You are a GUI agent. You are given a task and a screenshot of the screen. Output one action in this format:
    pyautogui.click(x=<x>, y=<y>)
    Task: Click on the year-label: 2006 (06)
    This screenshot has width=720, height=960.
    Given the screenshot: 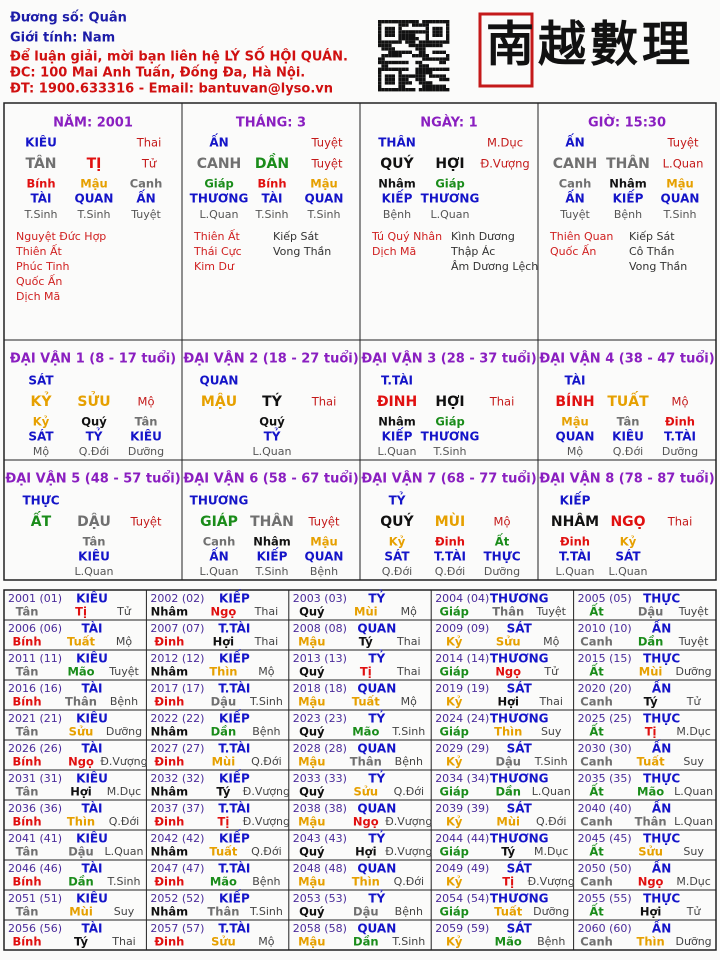 What is the action you would take?
    pyautogui.click(x=35, y=628)
    